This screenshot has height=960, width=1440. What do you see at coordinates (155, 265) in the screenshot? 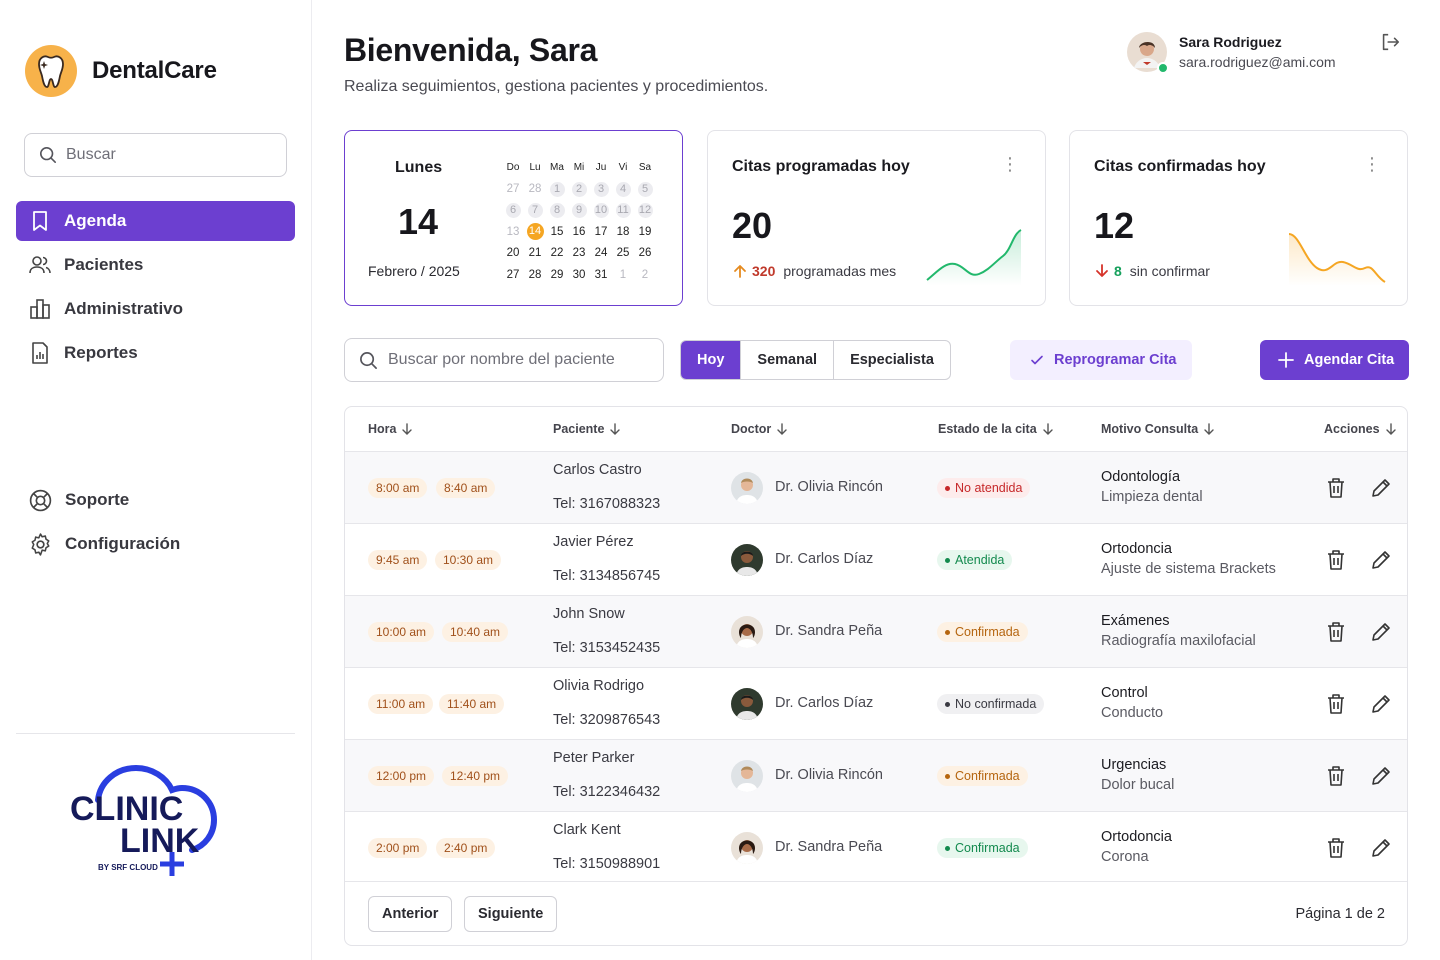
I see `sidebar-item-pacientes: Pacientes` at bounding box center [155, 265].